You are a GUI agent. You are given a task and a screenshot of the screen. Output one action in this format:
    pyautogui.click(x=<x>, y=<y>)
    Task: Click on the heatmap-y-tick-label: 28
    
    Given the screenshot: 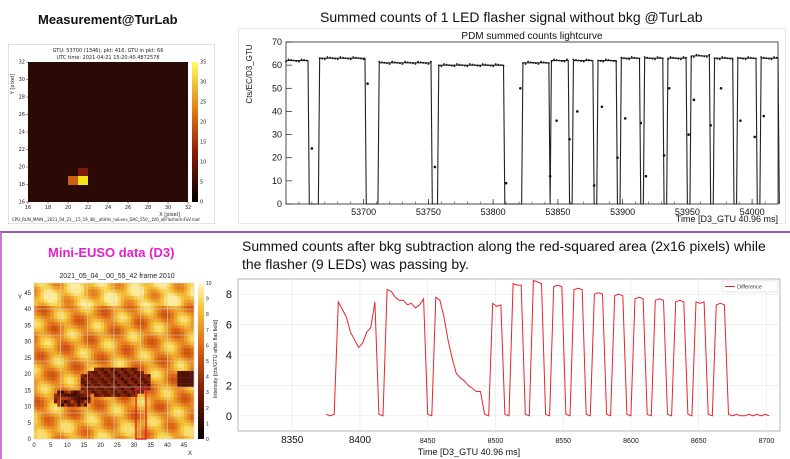 What is the action you would take?
    pyautogui.click(x=22, y=98)
    